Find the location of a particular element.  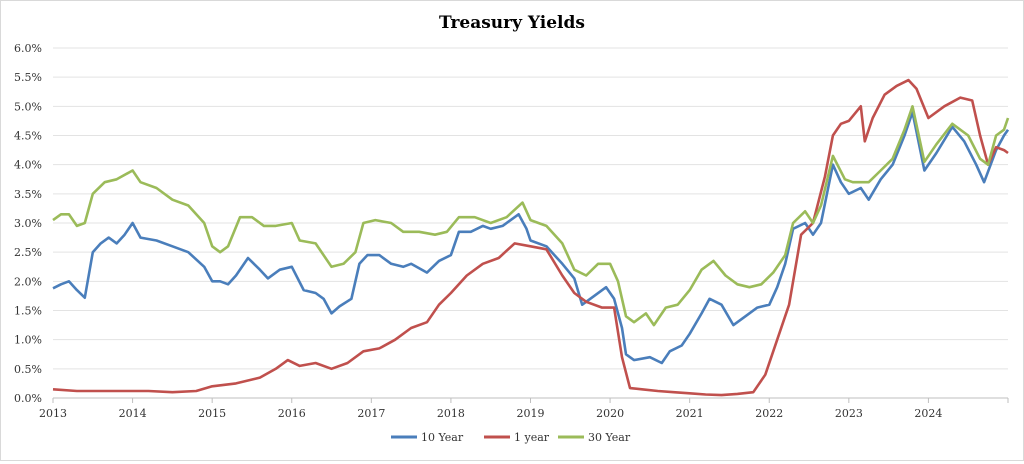

y-tick-label: 4.0% is located at coordinates (28, 165).